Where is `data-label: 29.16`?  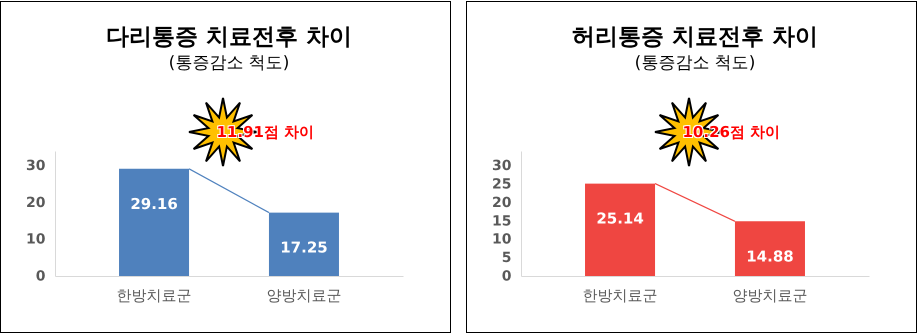 data-label: 29.16 is located at coordinates (154, 203).